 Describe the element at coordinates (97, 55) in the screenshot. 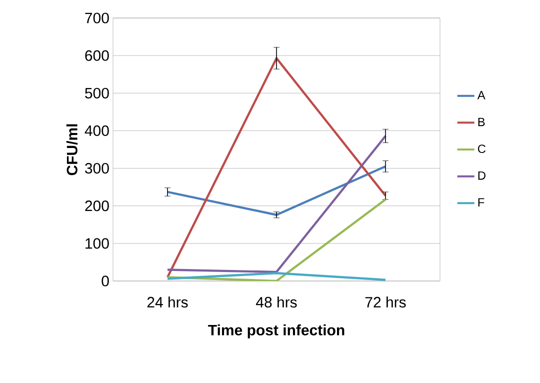

I see `y-tick-label: 600` at that location.